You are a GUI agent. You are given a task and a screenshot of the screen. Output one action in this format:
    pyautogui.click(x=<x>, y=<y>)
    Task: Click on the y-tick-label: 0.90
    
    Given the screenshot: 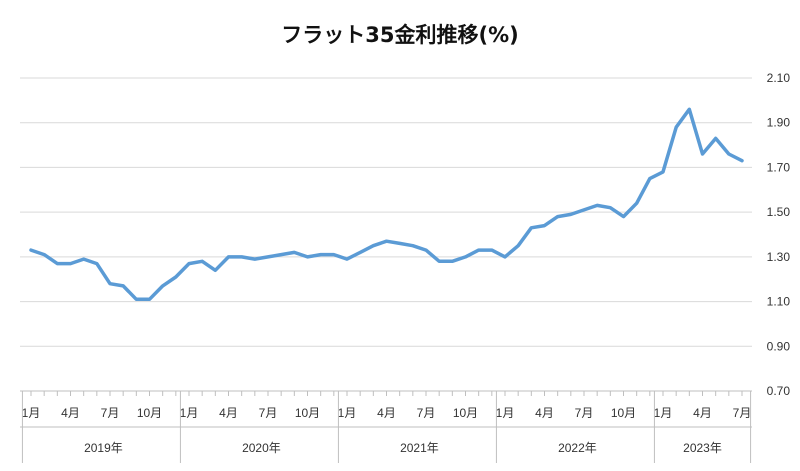 What is the action you would take?
    pyautogui.click(x=779, y=346)
    